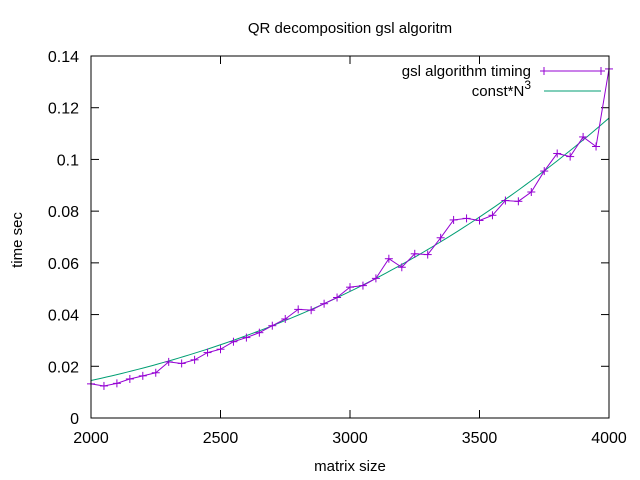 Image resolution: width=640 pixels, height=480 pixels. What do you see at coordinates (63, 109) in the screenshot?
I see `y-tick-label: 0.12` at bounding box center [63, 109].